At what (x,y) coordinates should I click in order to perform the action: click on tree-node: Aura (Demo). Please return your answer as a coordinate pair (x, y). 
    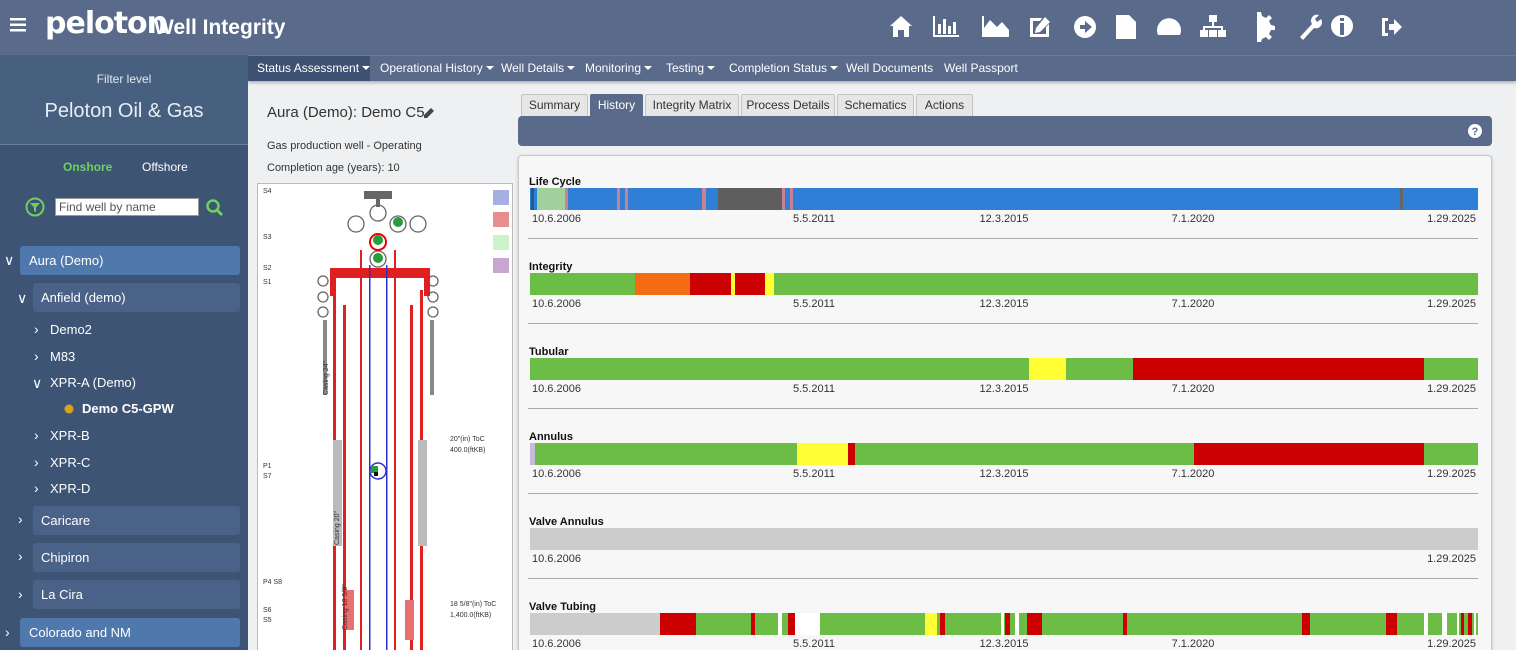
    Looking at the image, I should click on (130, 260).